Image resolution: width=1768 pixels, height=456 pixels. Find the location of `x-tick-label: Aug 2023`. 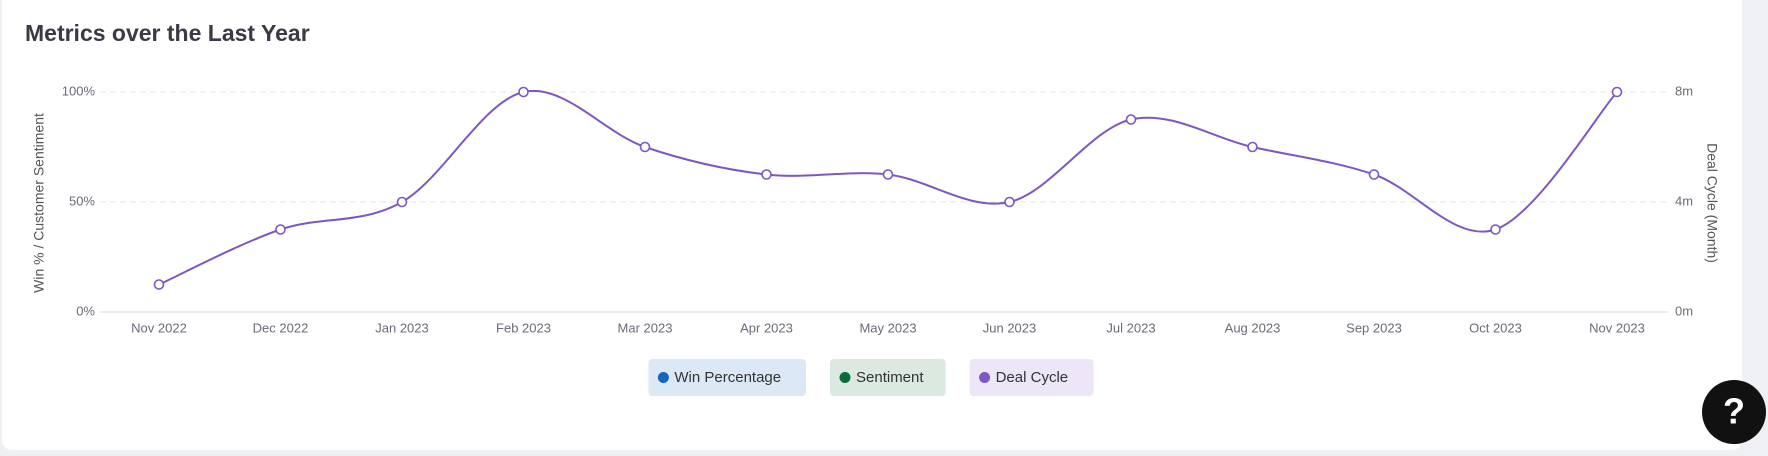

x-tick-label: Aug 2023 is located at coordinates (1253, 327).